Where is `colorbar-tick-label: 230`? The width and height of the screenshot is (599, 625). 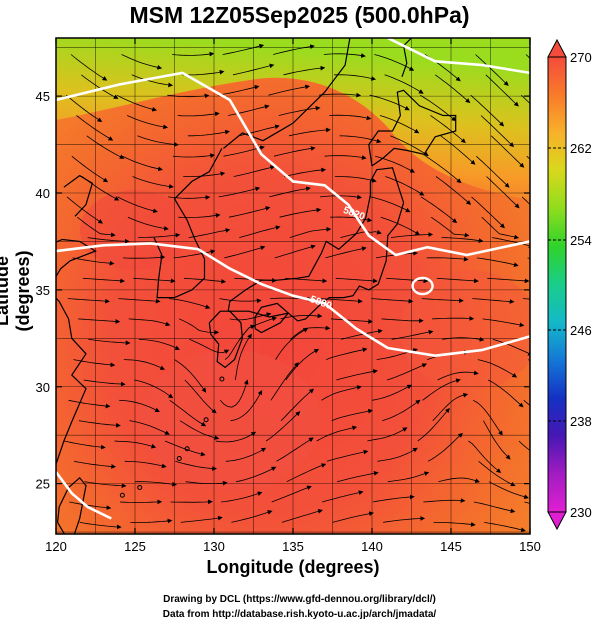 colorbar-tick-label: 230 is located at coordinates (581, 512).